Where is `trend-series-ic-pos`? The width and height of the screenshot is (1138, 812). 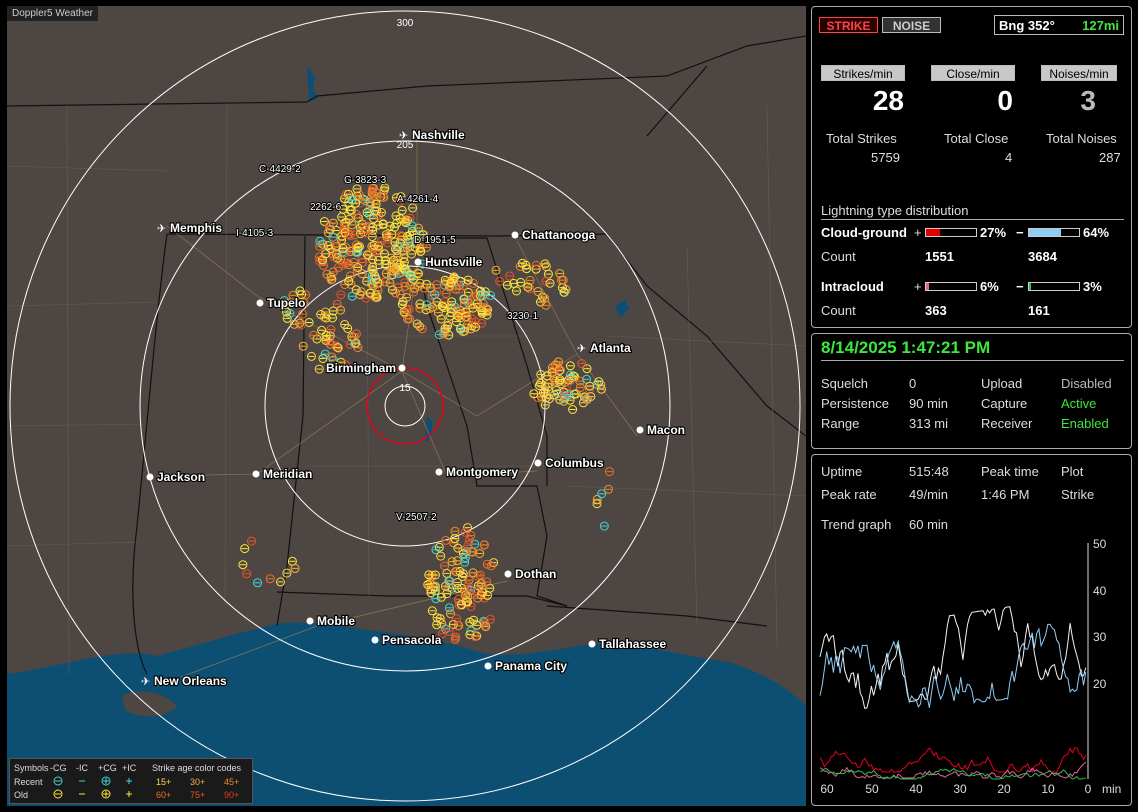 trend-series-ic-pos is located at coordinates (953, 770).